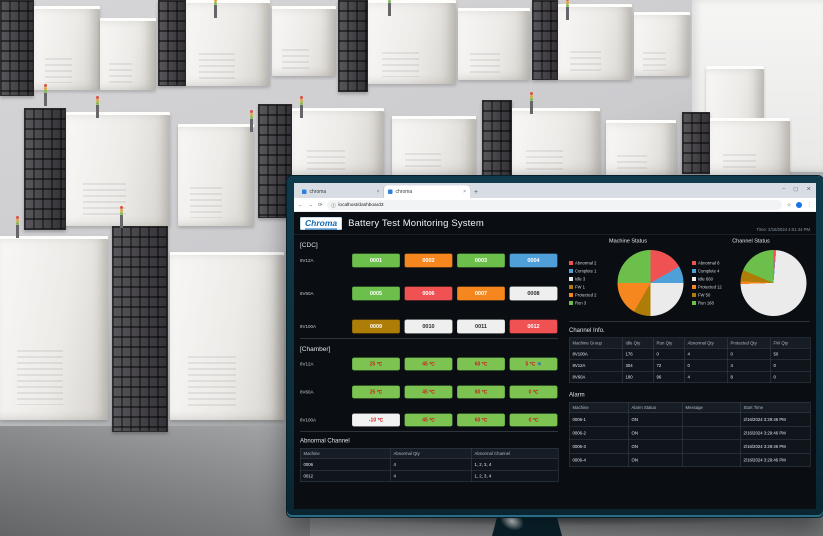 The width and height of the screenshot is (823, 536). I want to click on column-header: Message, so click(711, 407).